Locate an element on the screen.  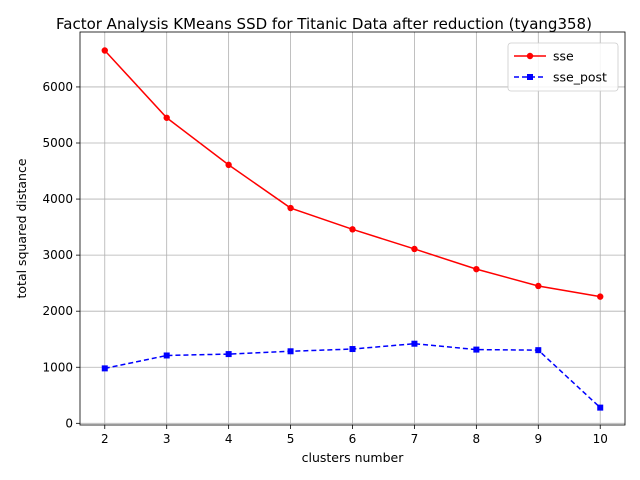
y-tick-label: 3000 is located at coordinates (57, 255).